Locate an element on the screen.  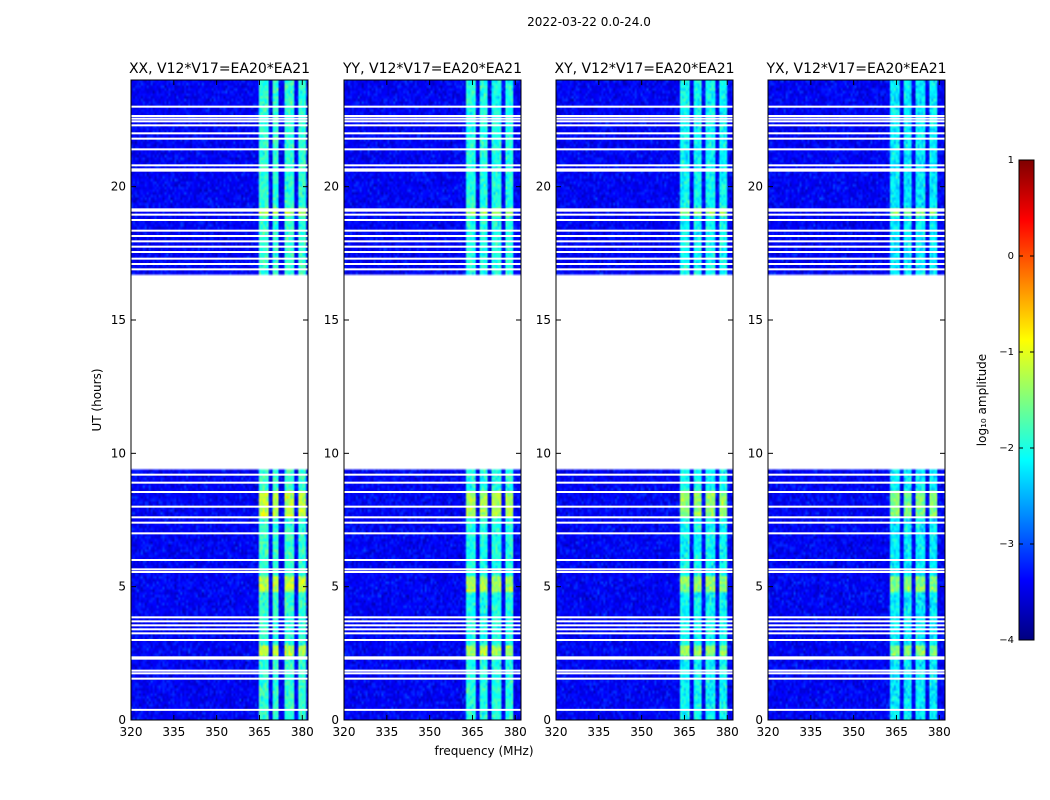
colorbar-tick-label: 0 is located at coordinates (1011, 256).